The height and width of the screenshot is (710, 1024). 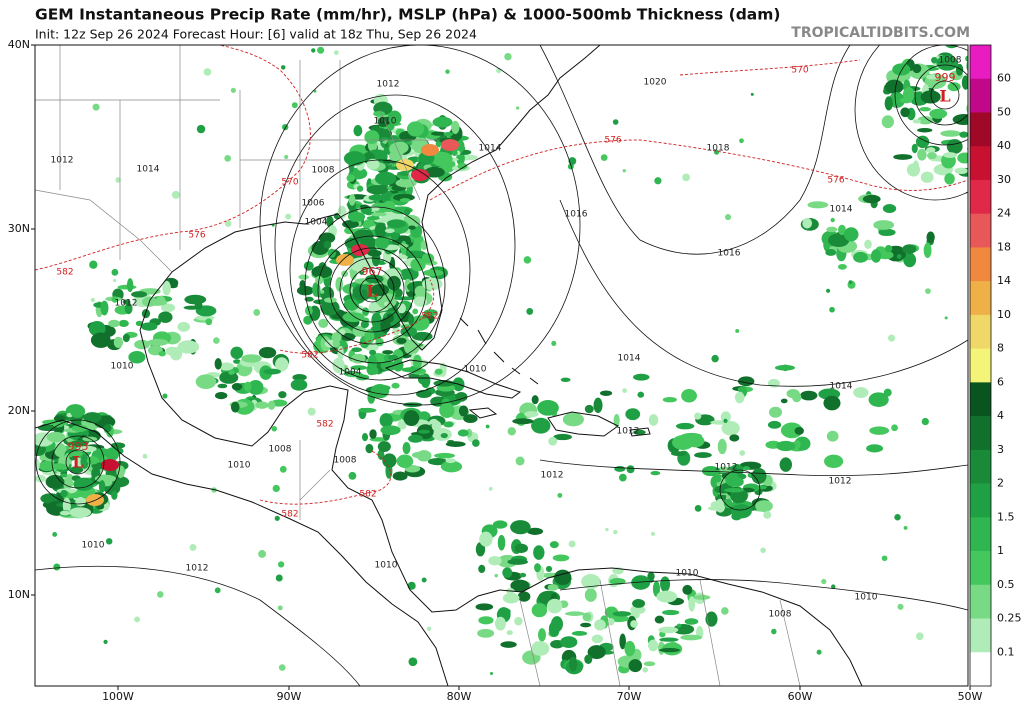 What do you see at coordinates (453, 379) in the screenshot?
I see `cuba` at bounding box center [453, 379].